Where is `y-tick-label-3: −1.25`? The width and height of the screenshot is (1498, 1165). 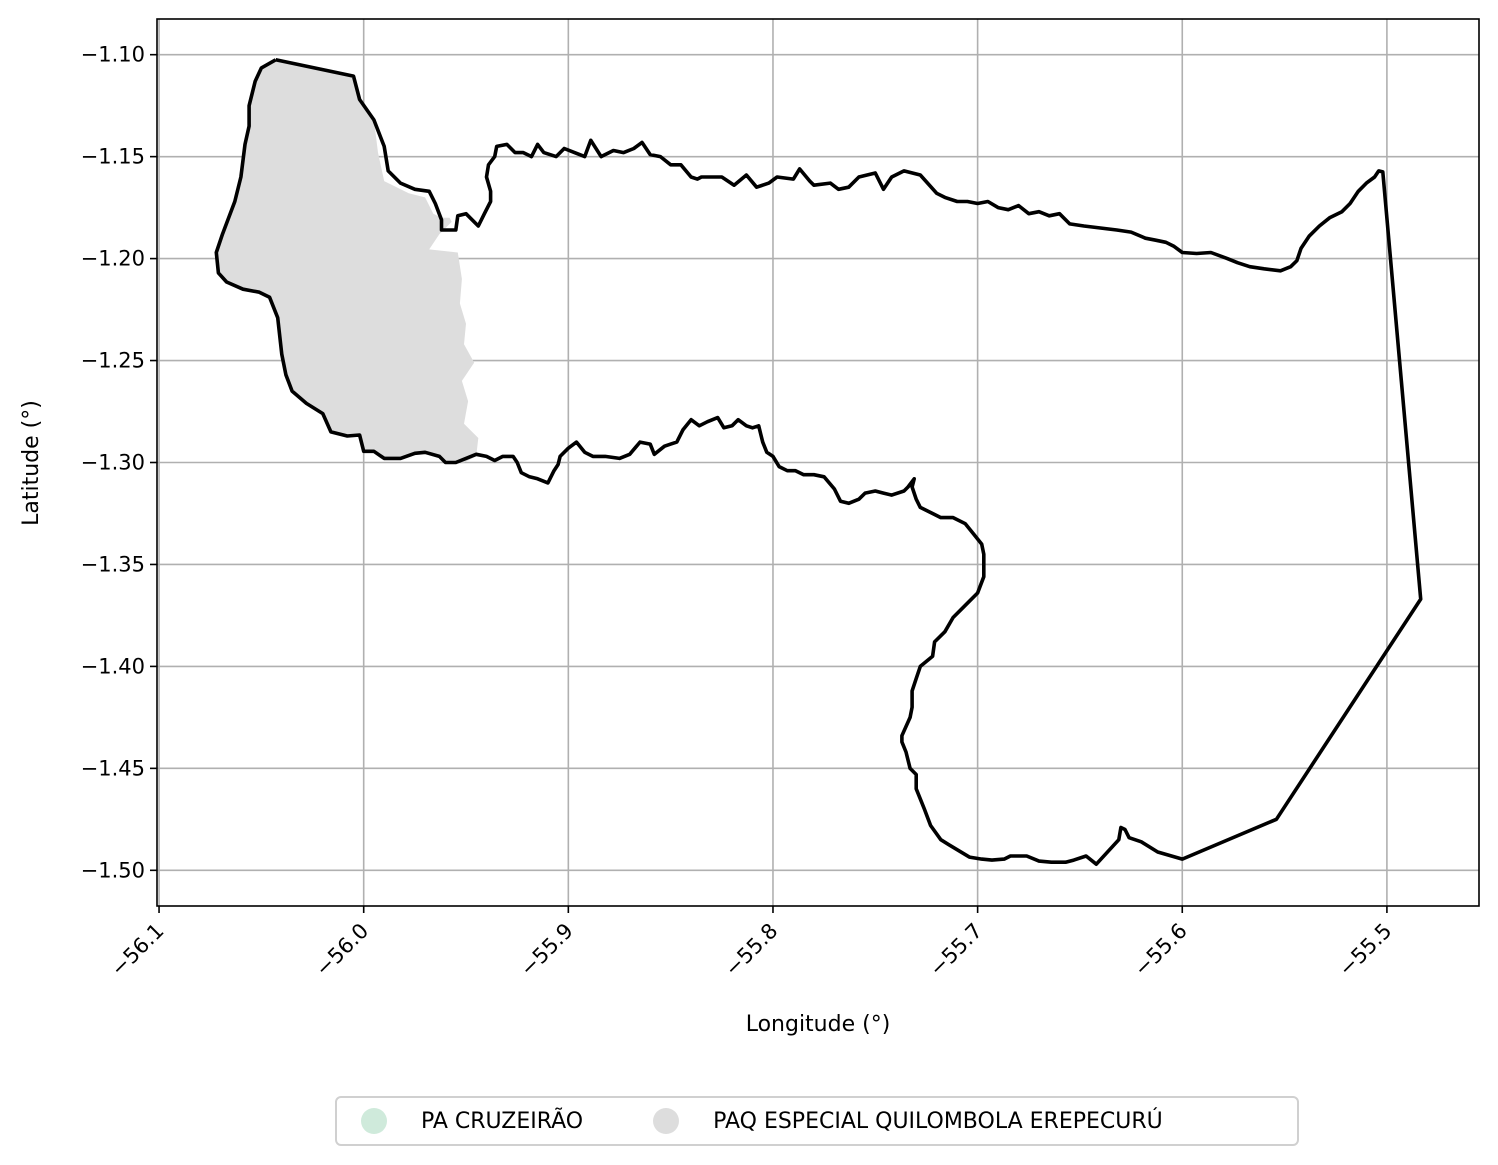 y-tick-label-3: −1.25 is located at coordinates (113, 361).